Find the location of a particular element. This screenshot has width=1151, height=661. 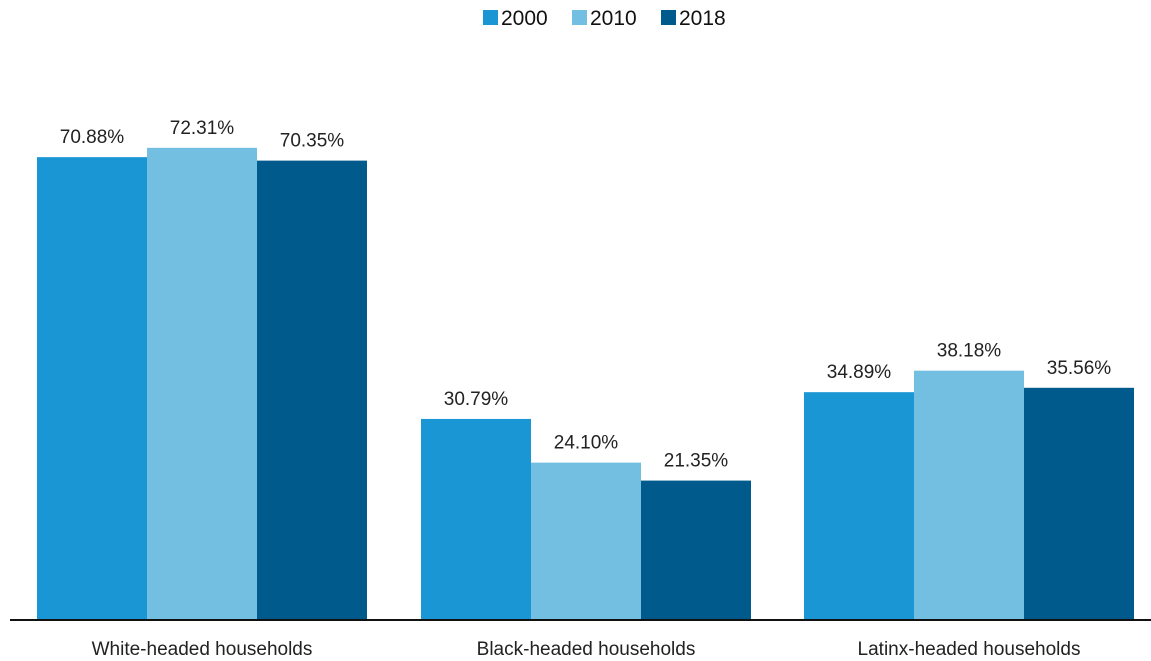

category-label-0: White-headed households is located at coordinates (202, 649).